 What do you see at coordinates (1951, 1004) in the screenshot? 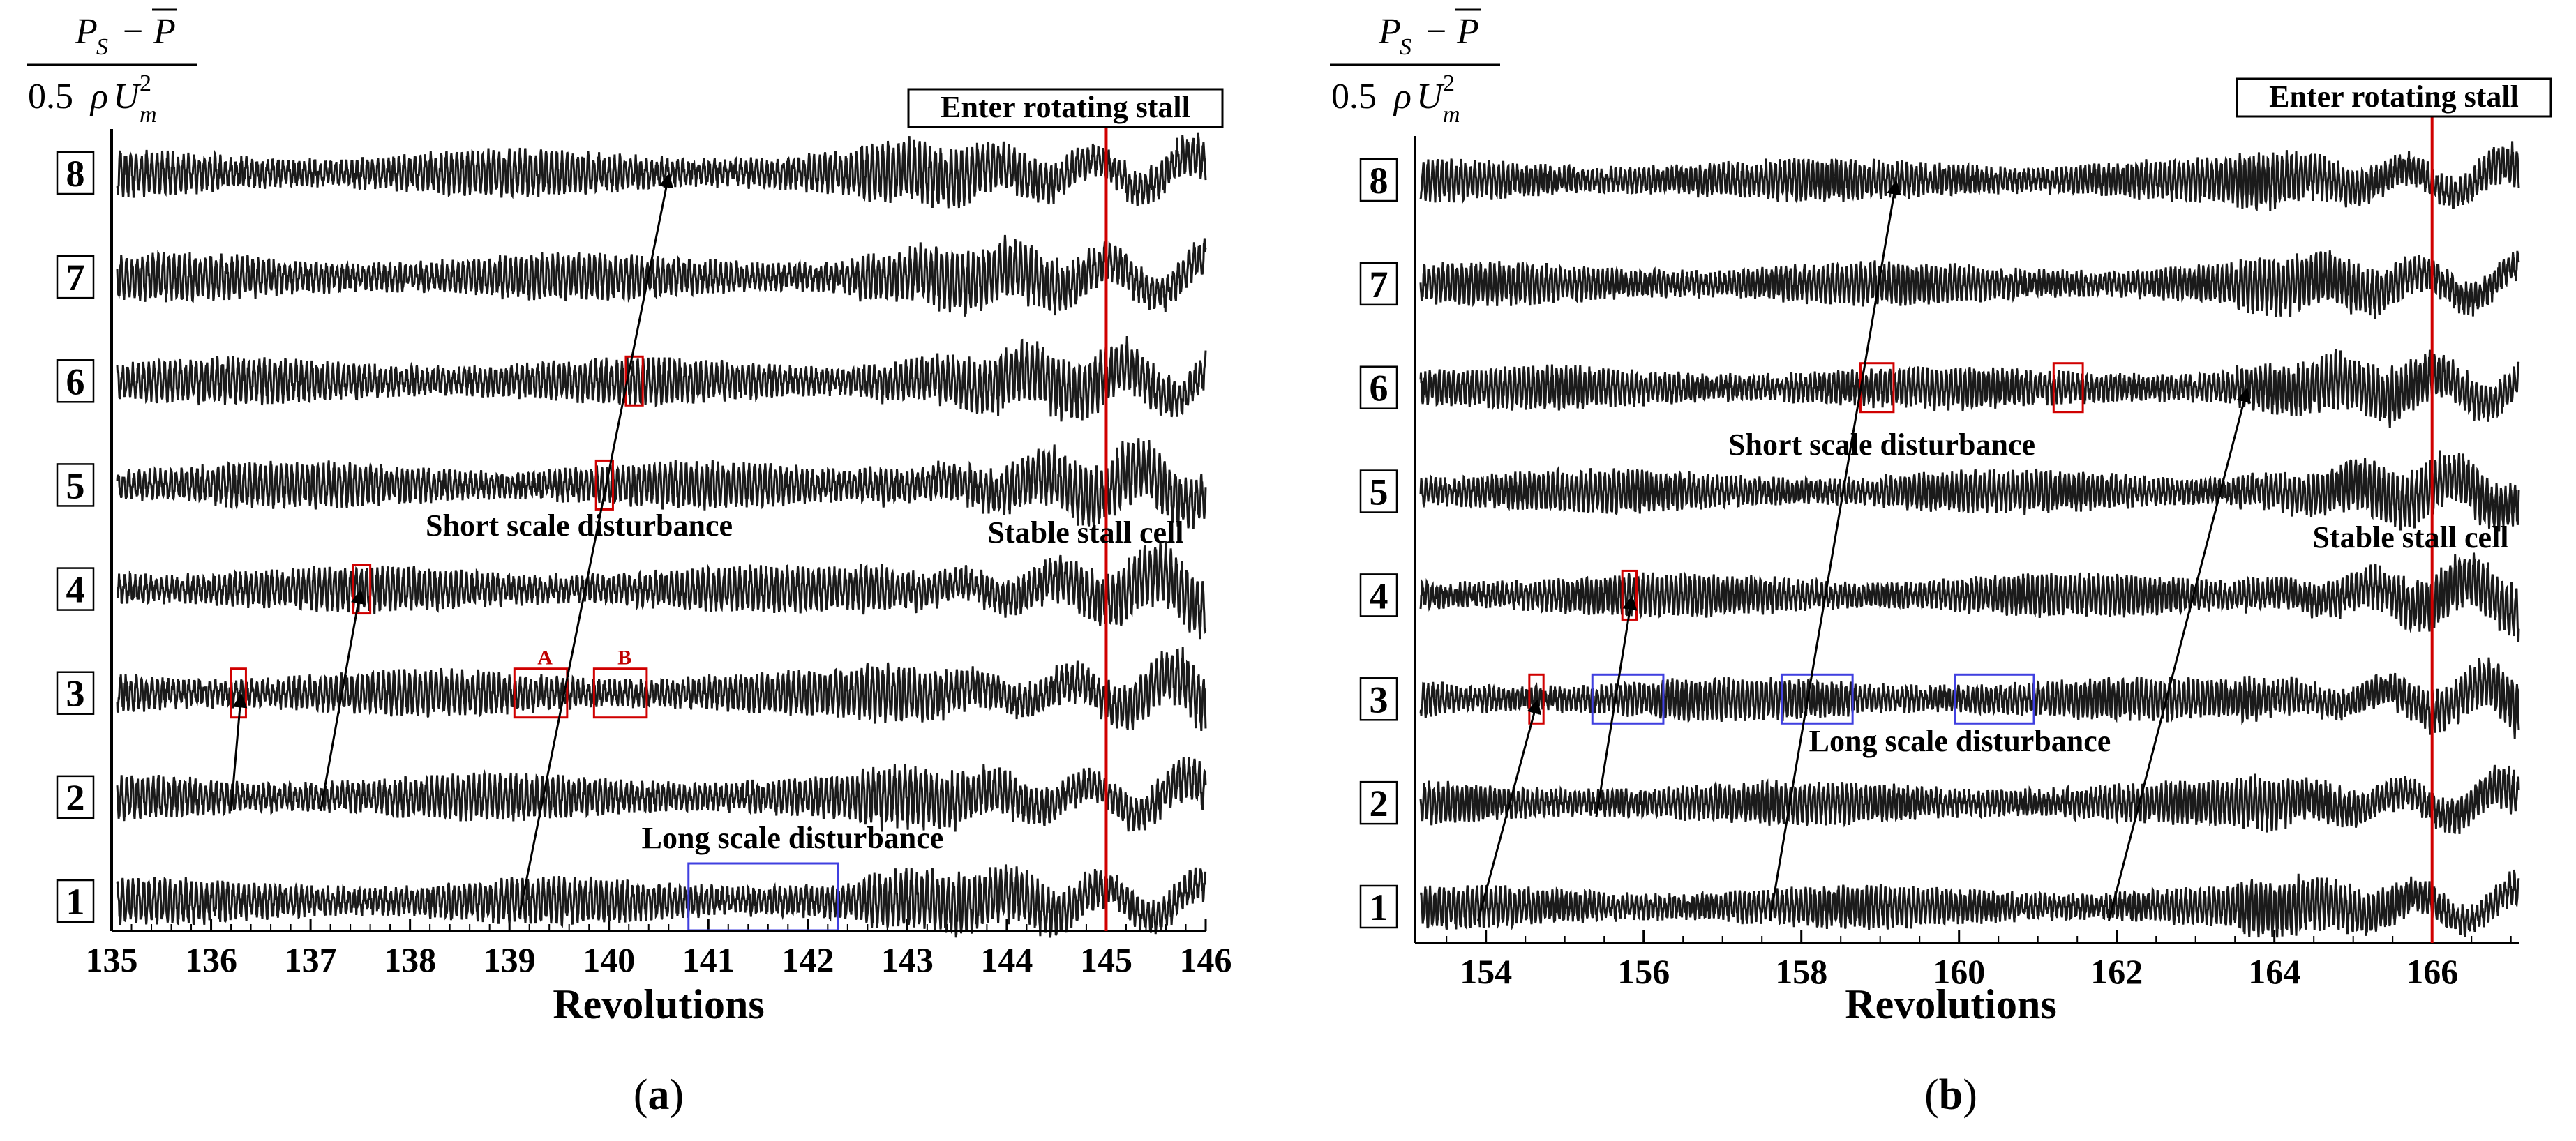
I see `x-axis-label: Revolutions` at bounding box center [1951, 1004].